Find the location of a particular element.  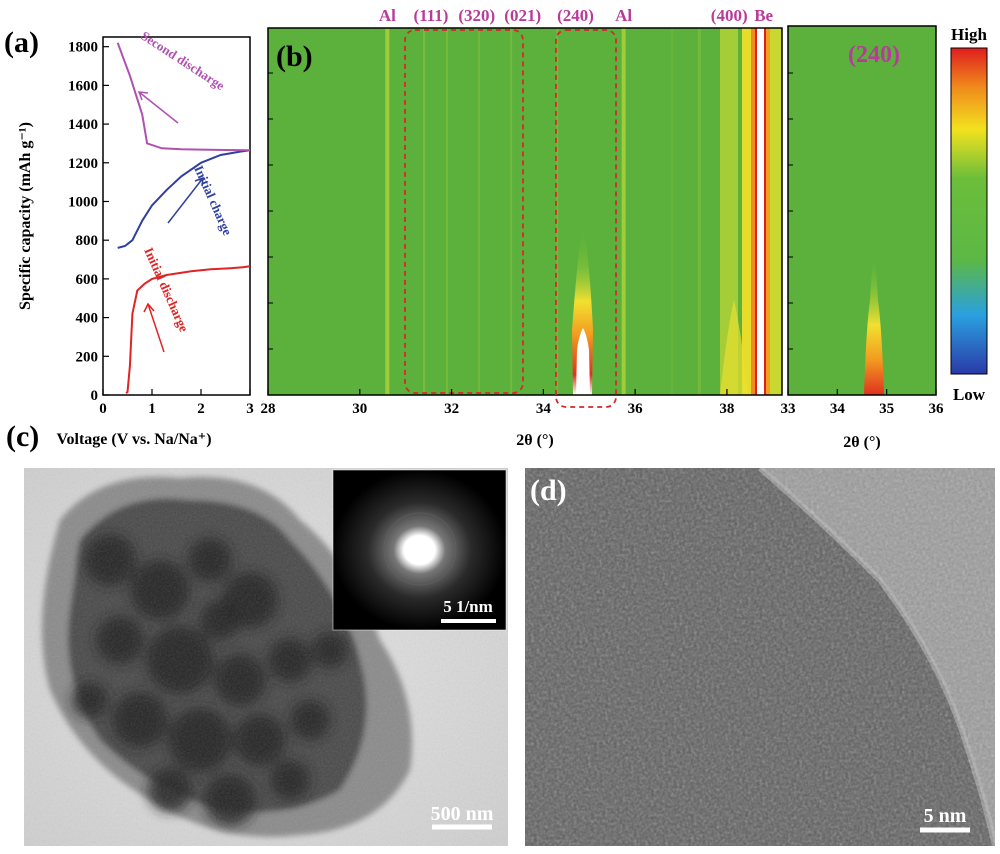

panel-b-xtick-label: 28 is located at coordinates (268, 409).